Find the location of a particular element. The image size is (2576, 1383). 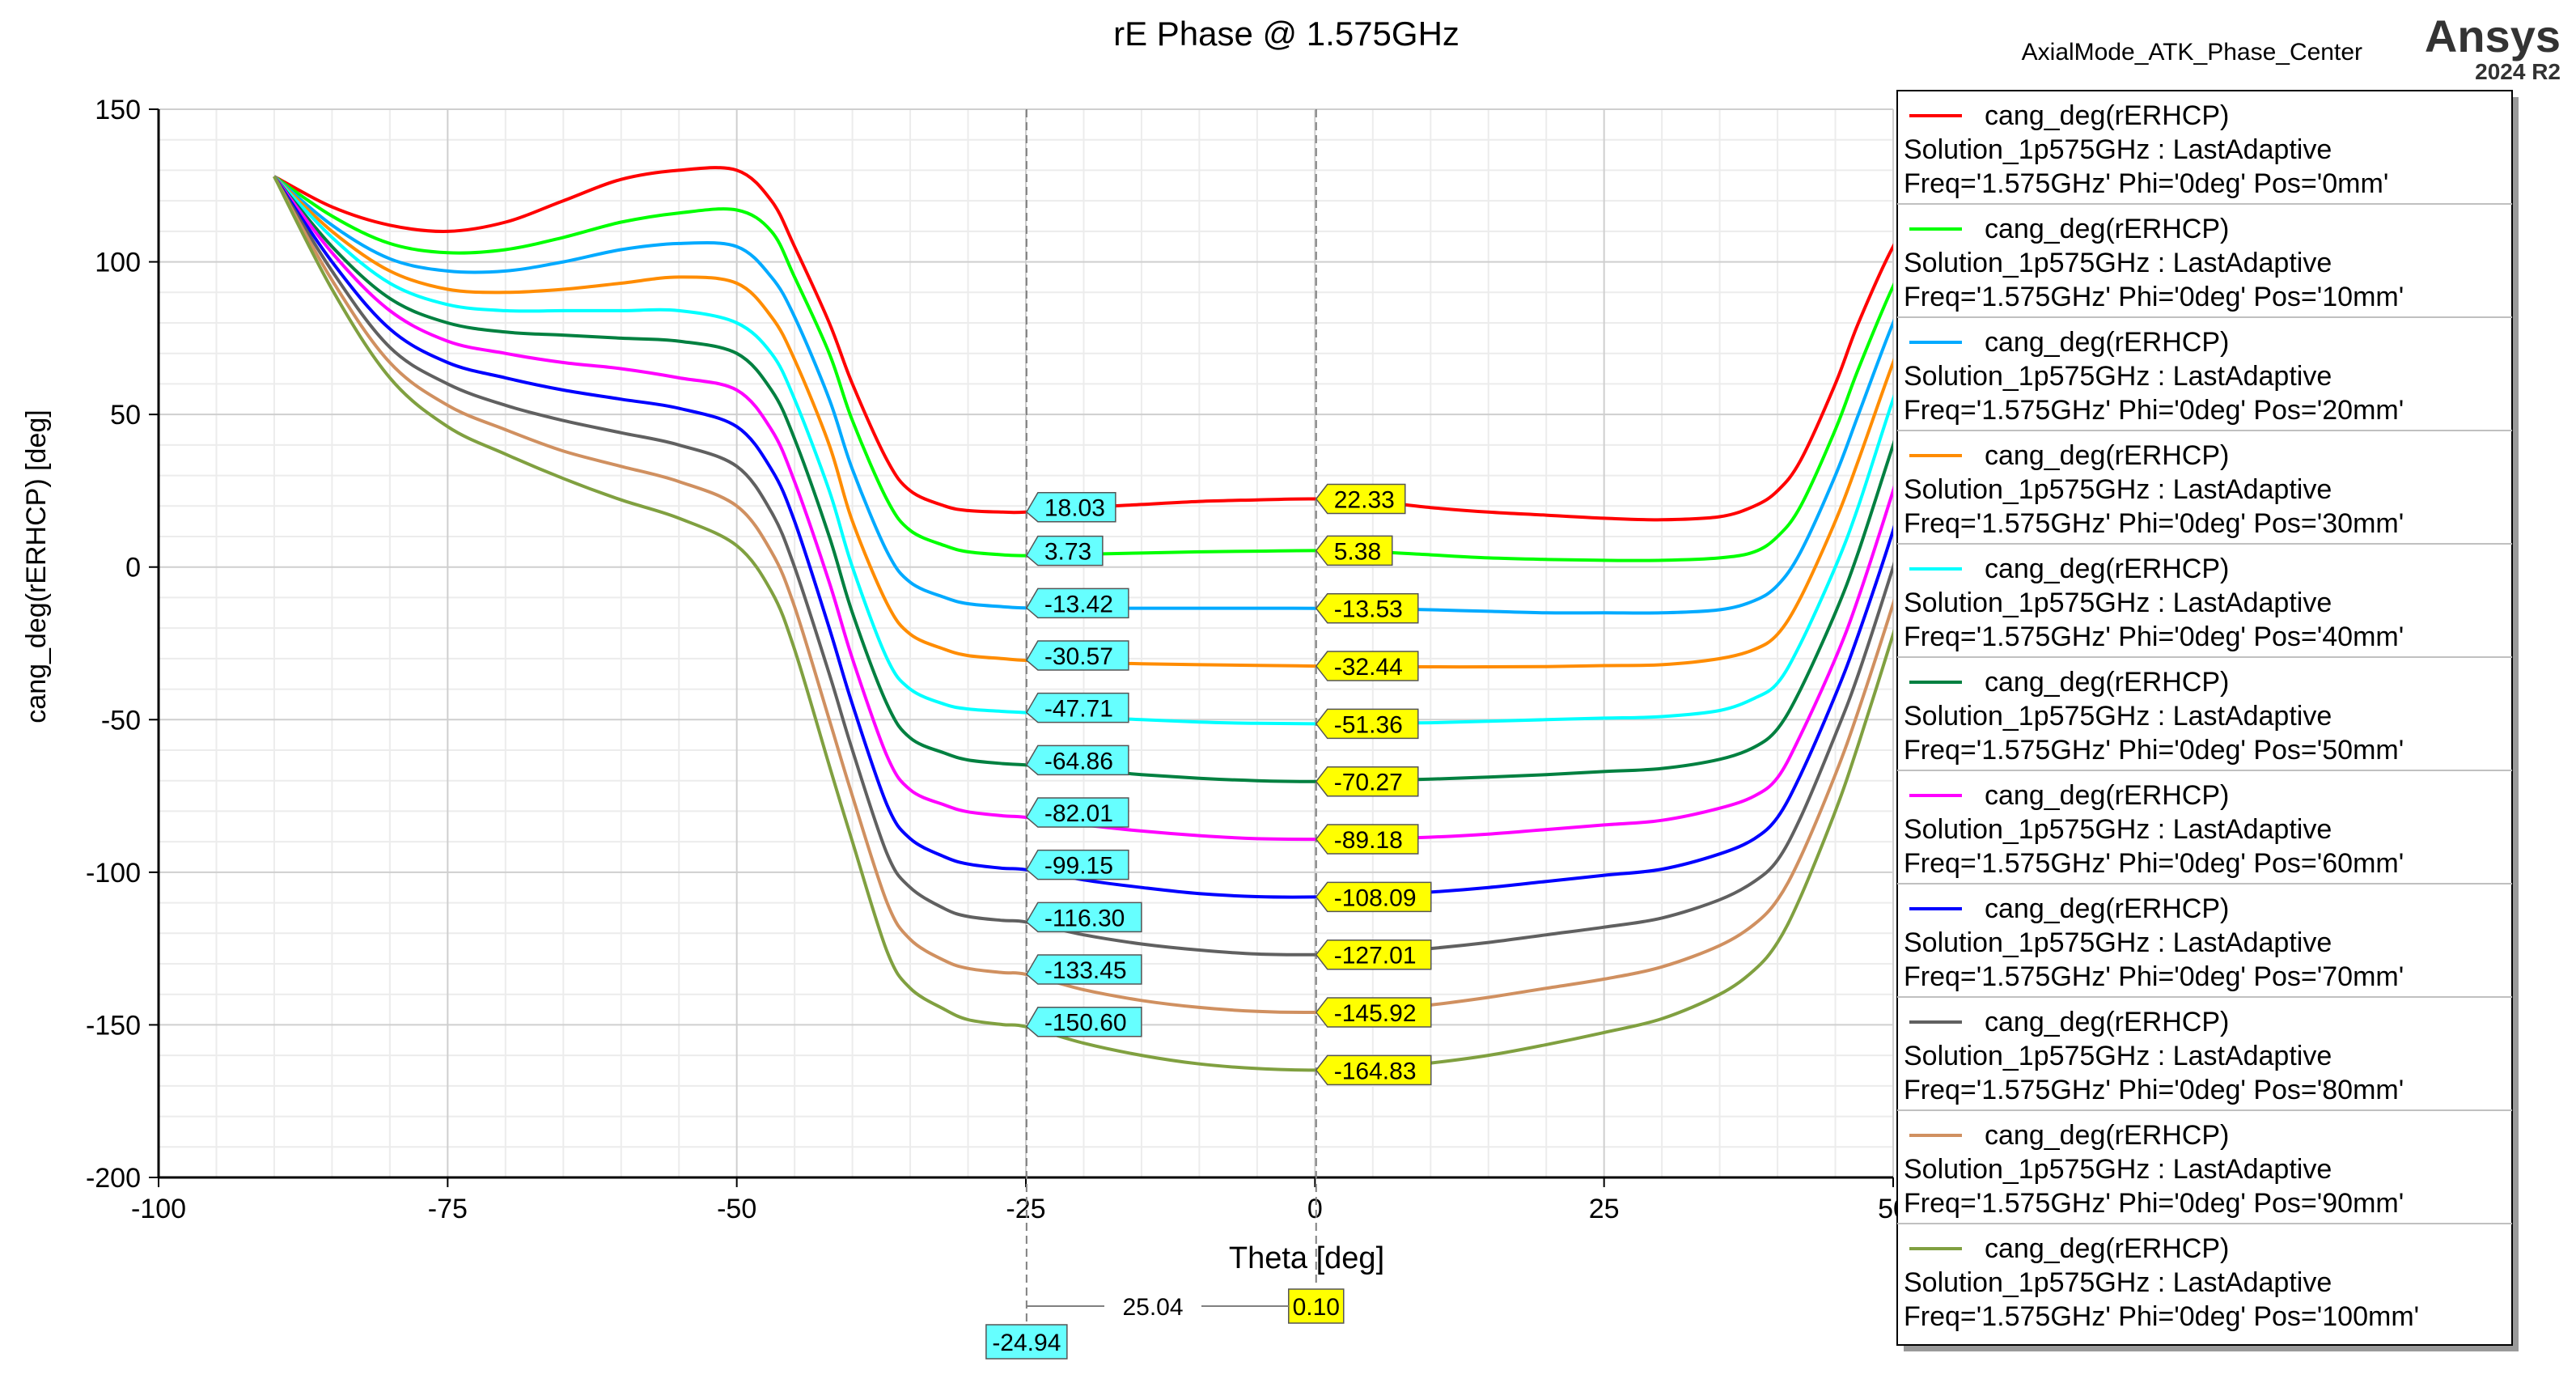

marker-b-0: 22.33 is located at coordinates (1360, 499).